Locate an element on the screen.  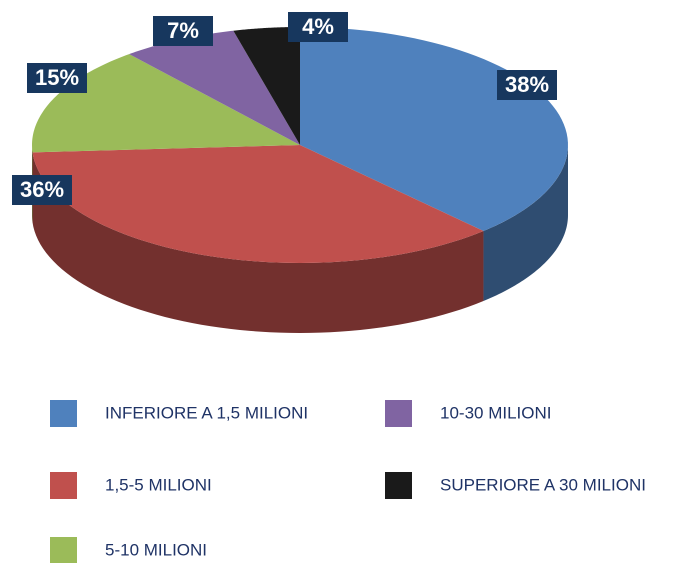
data-label: 15% is located at coordinates (57, 77).